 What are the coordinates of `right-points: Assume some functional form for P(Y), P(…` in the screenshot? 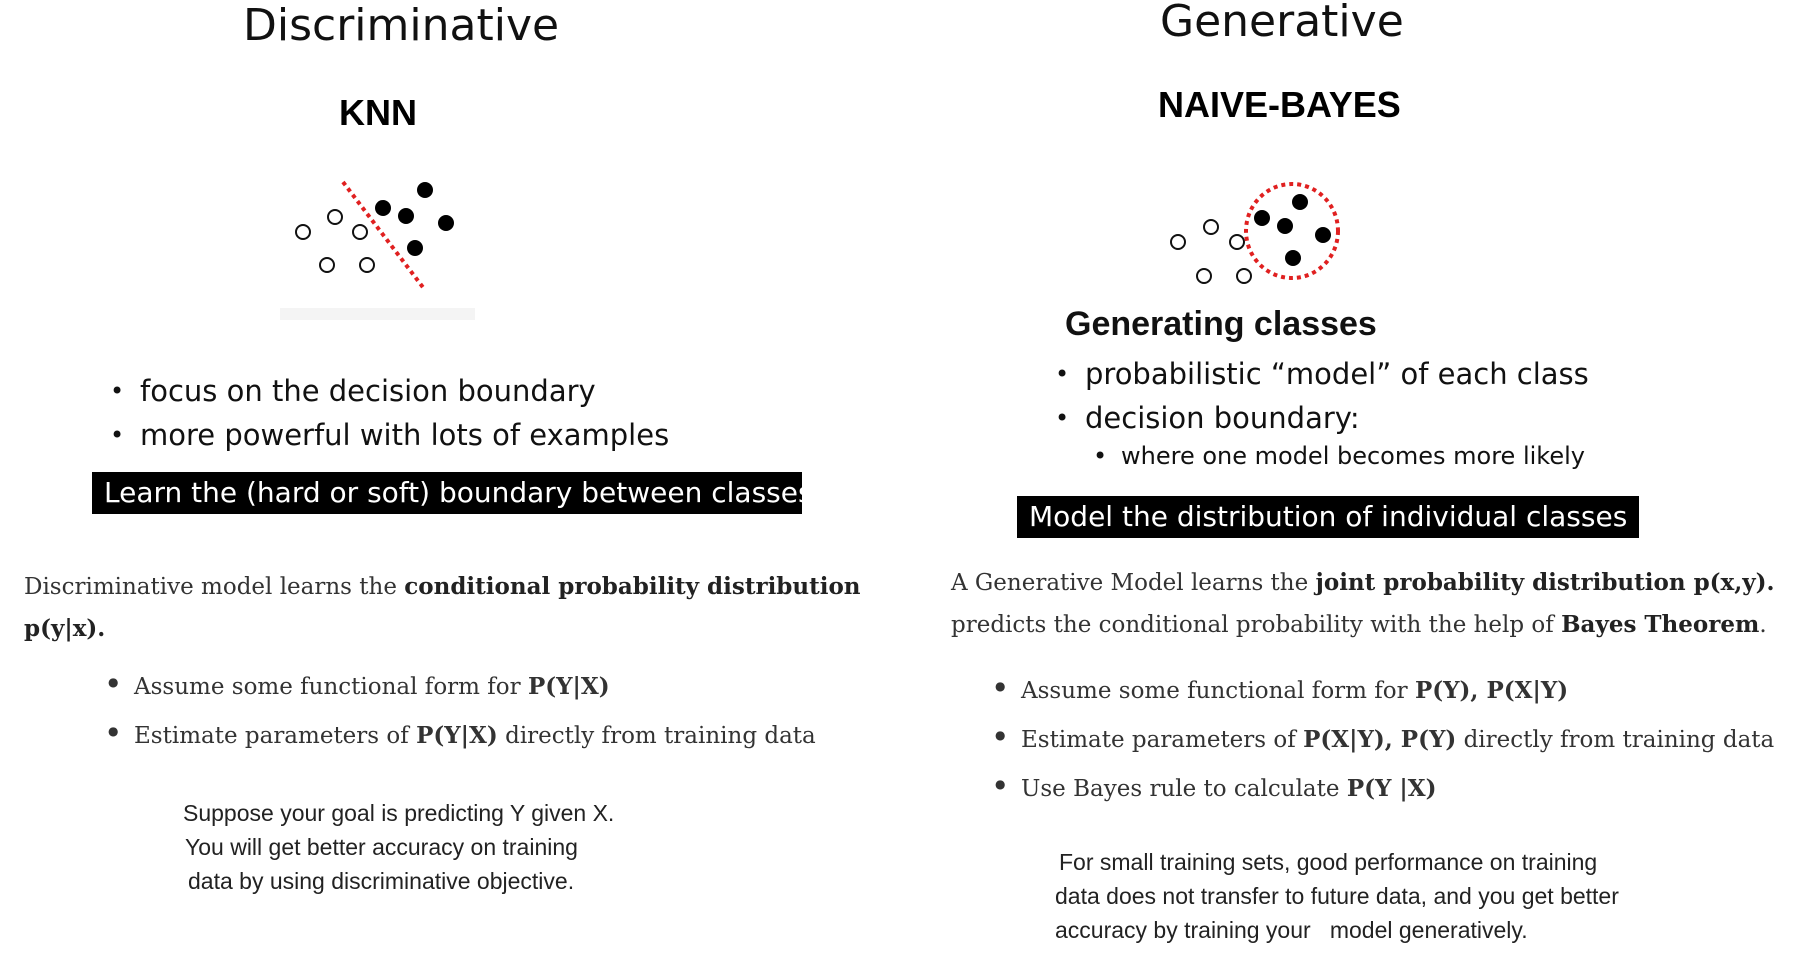 It's located at (1384, 739).